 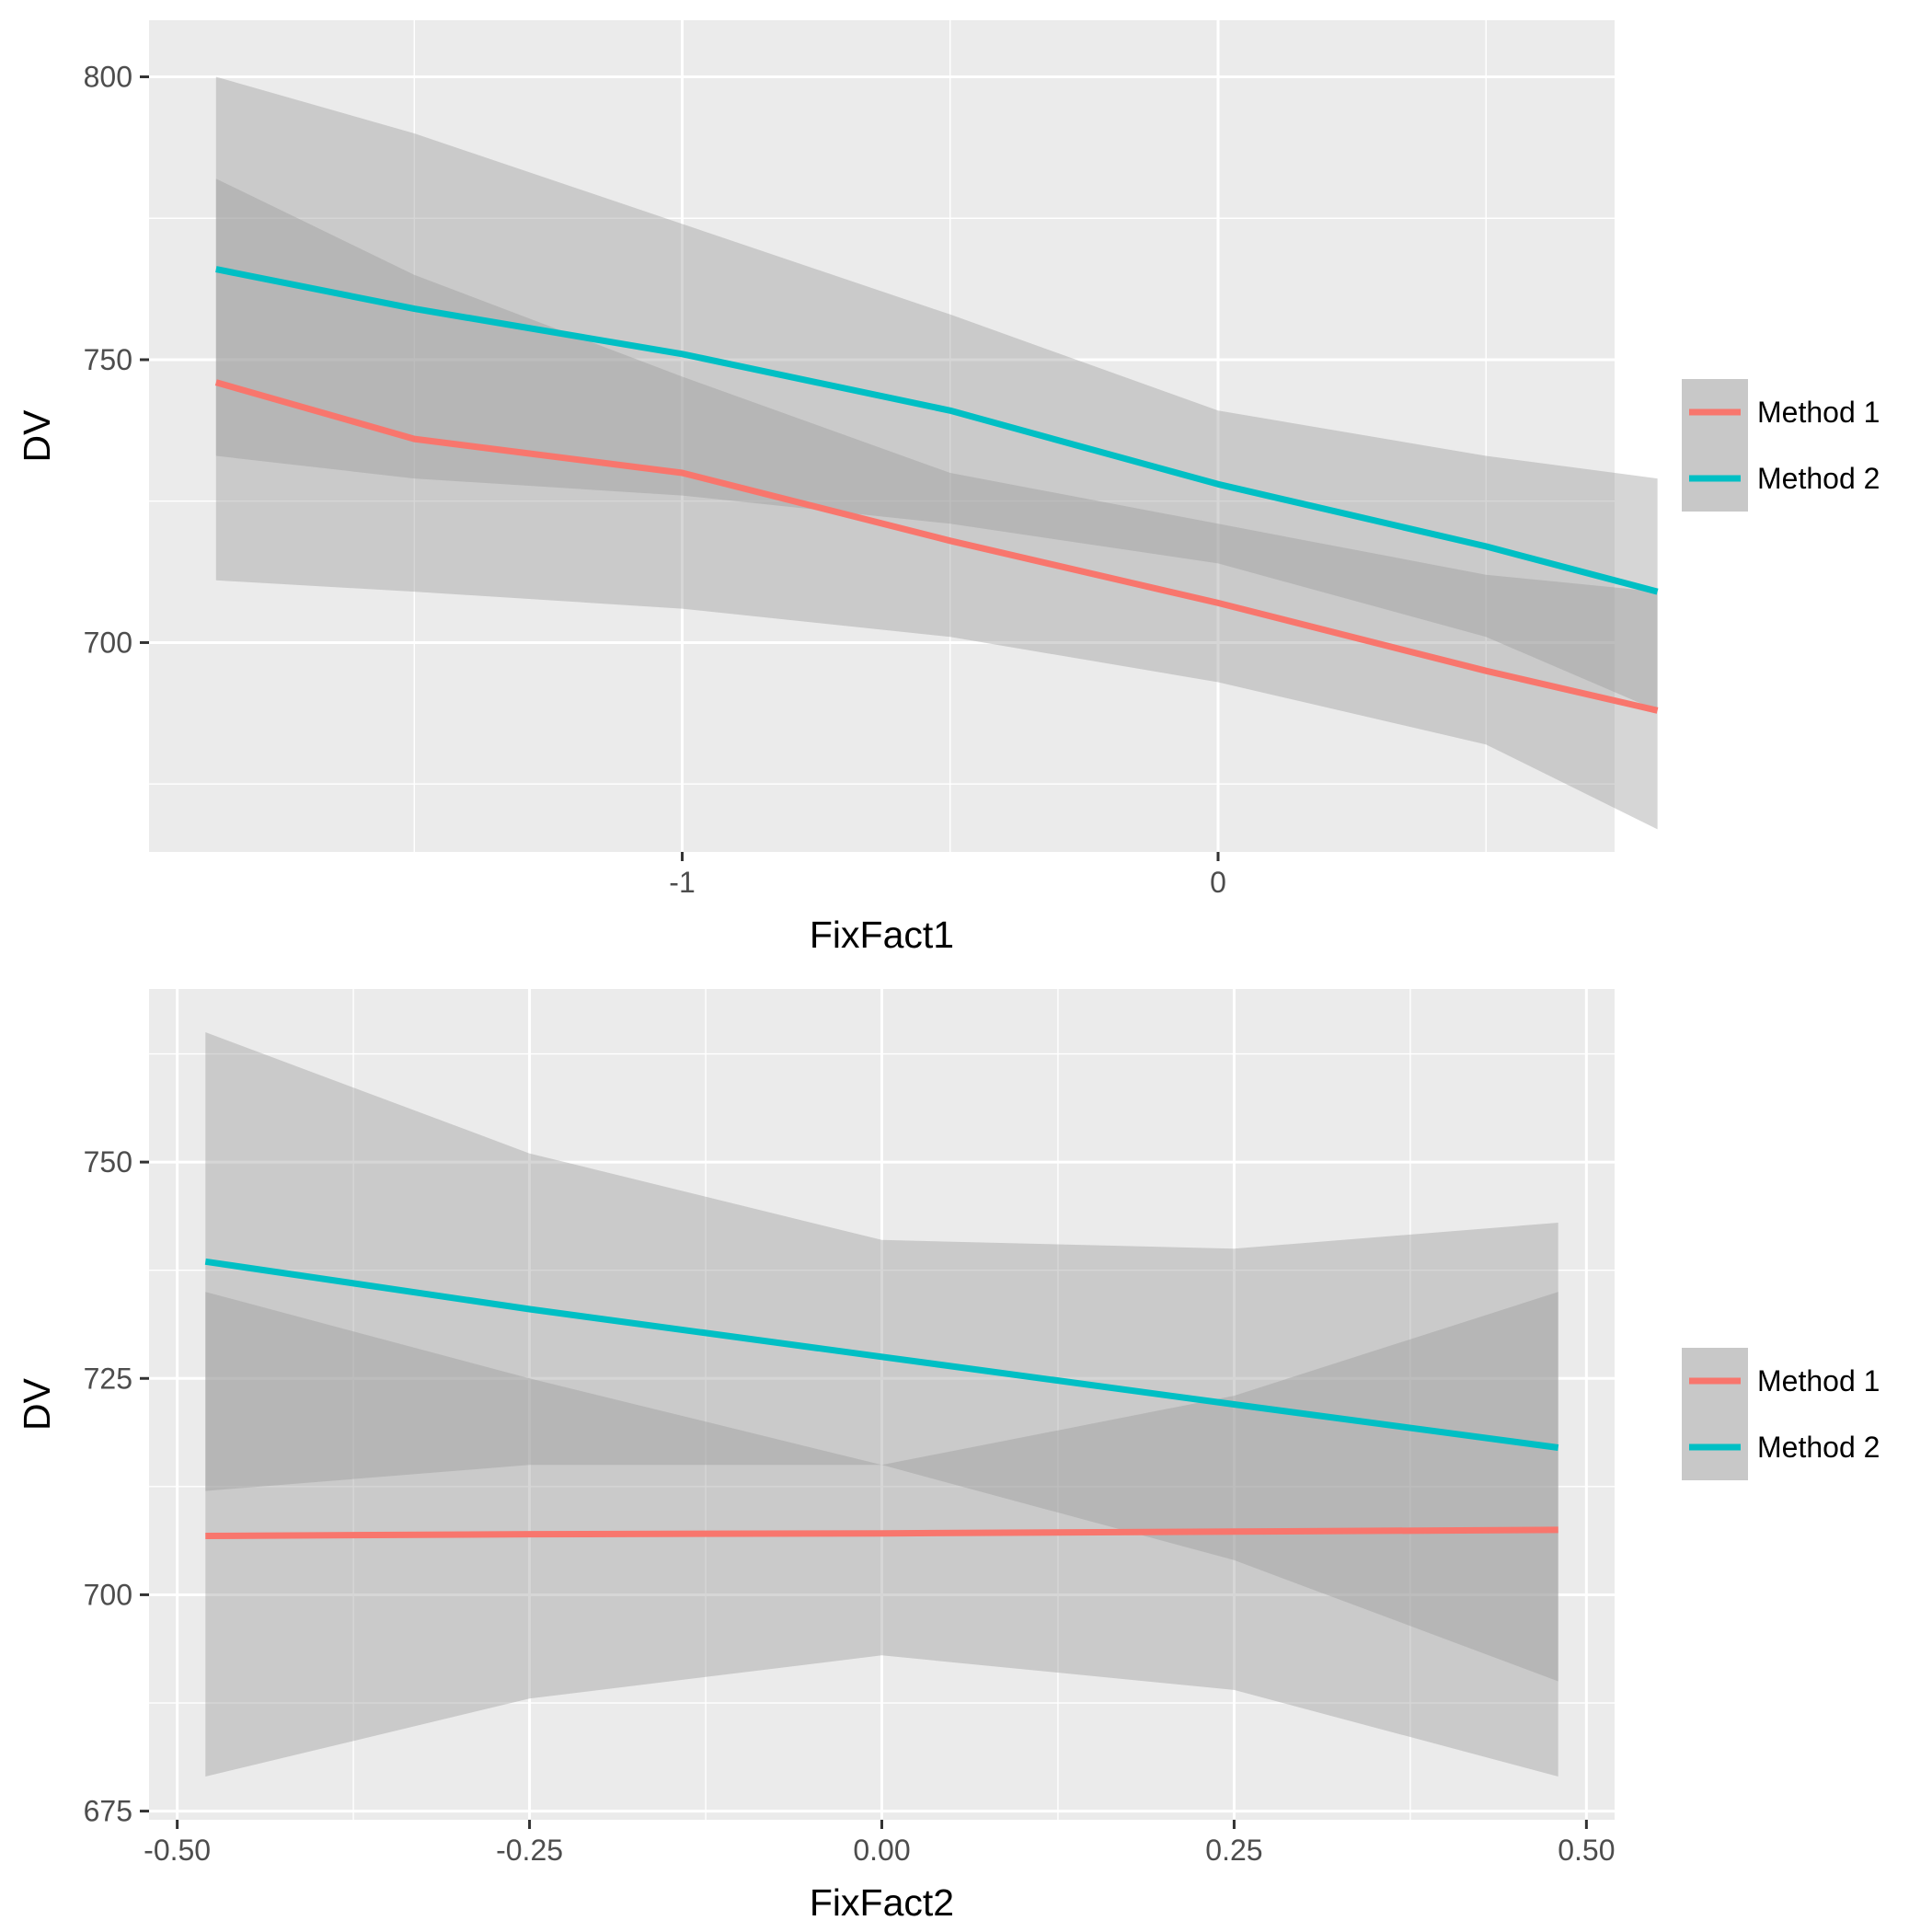 What do you see at coordinates (108, 76) in the screenshot?
I see `y-tick-label: 800` at bounding box center [108, 76].